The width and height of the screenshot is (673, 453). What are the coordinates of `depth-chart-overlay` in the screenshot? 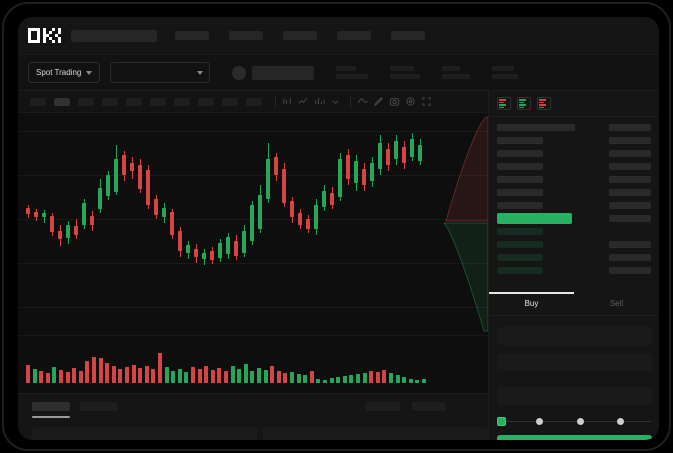 It's located at (461, 224).